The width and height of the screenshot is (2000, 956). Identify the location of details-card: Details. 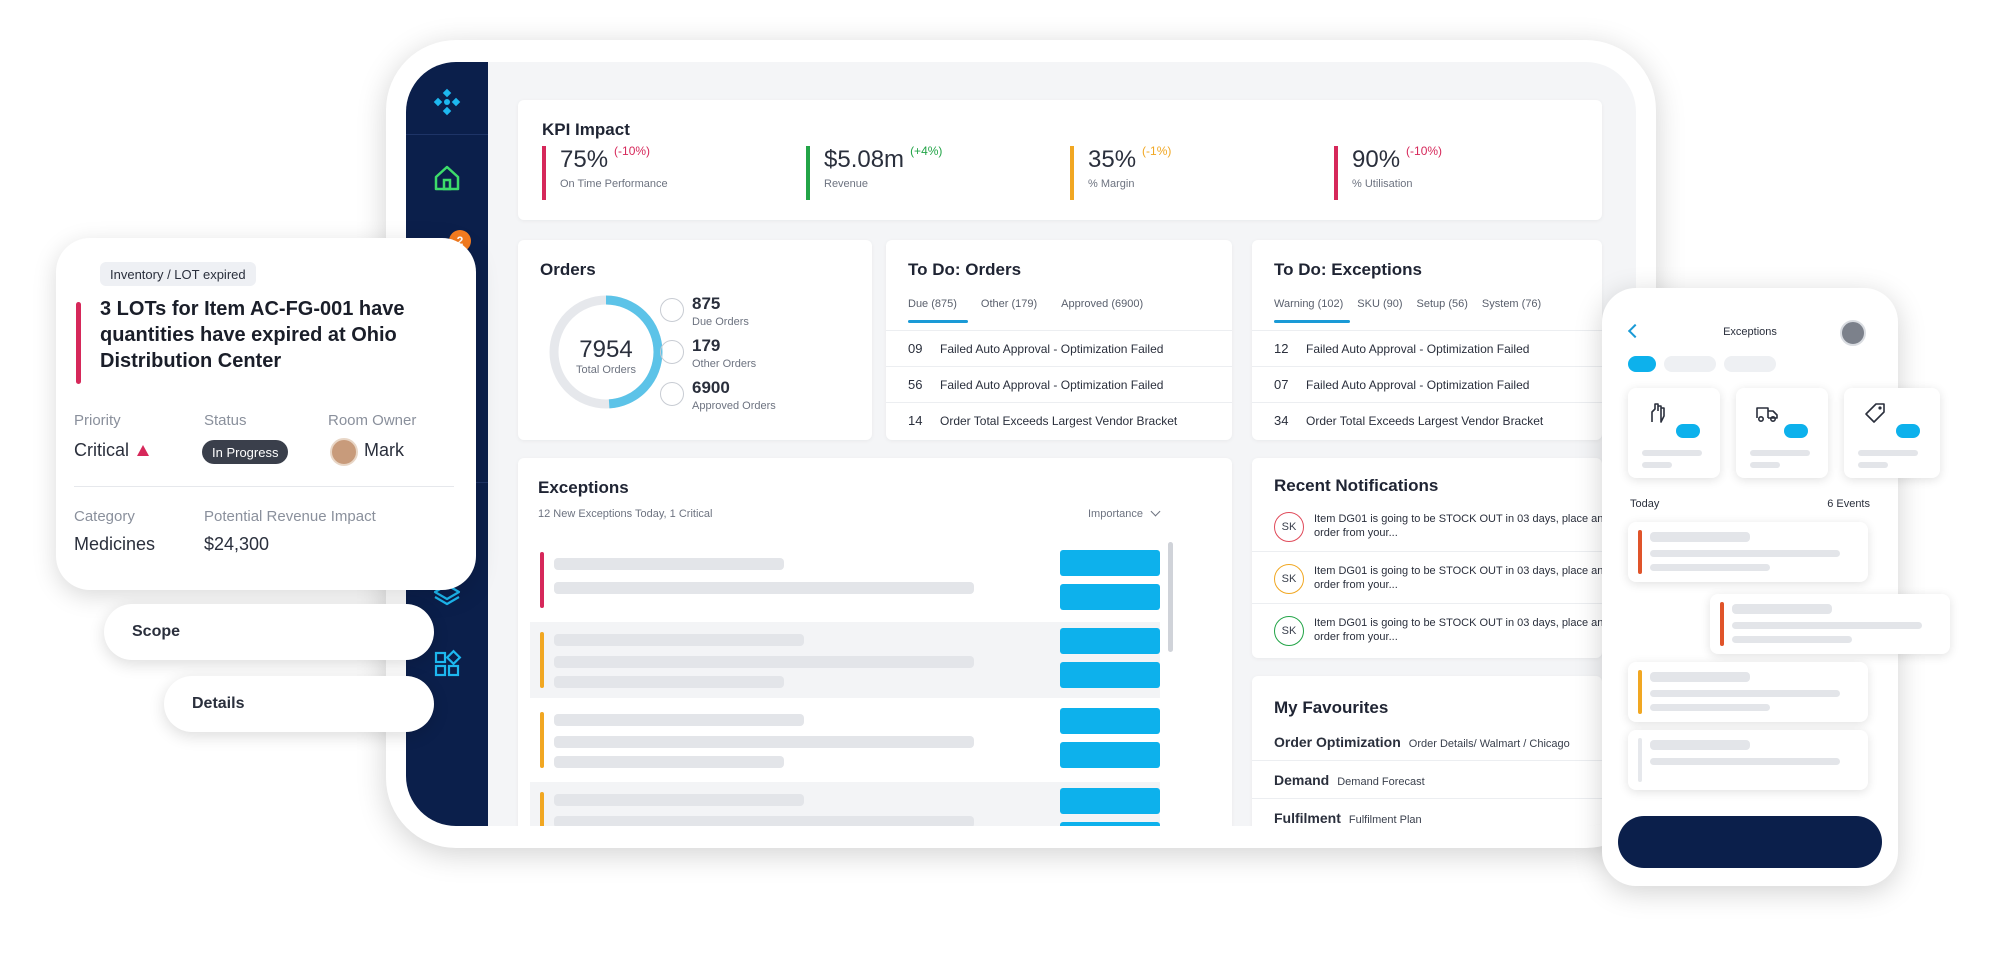
(299, 704).